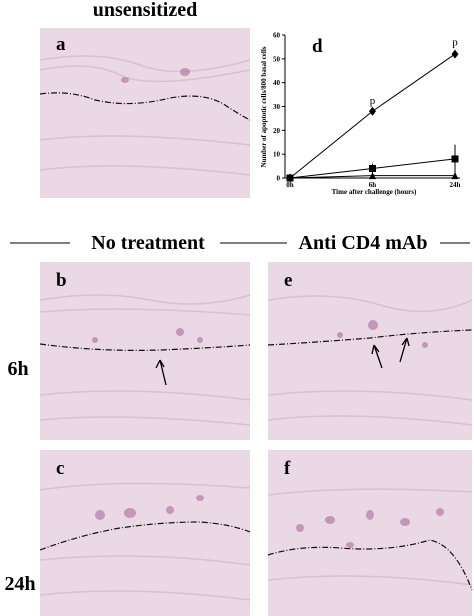 This screenshot has height=616, width=474. I want to click on y-tick-label: 60, so click(277, 36).